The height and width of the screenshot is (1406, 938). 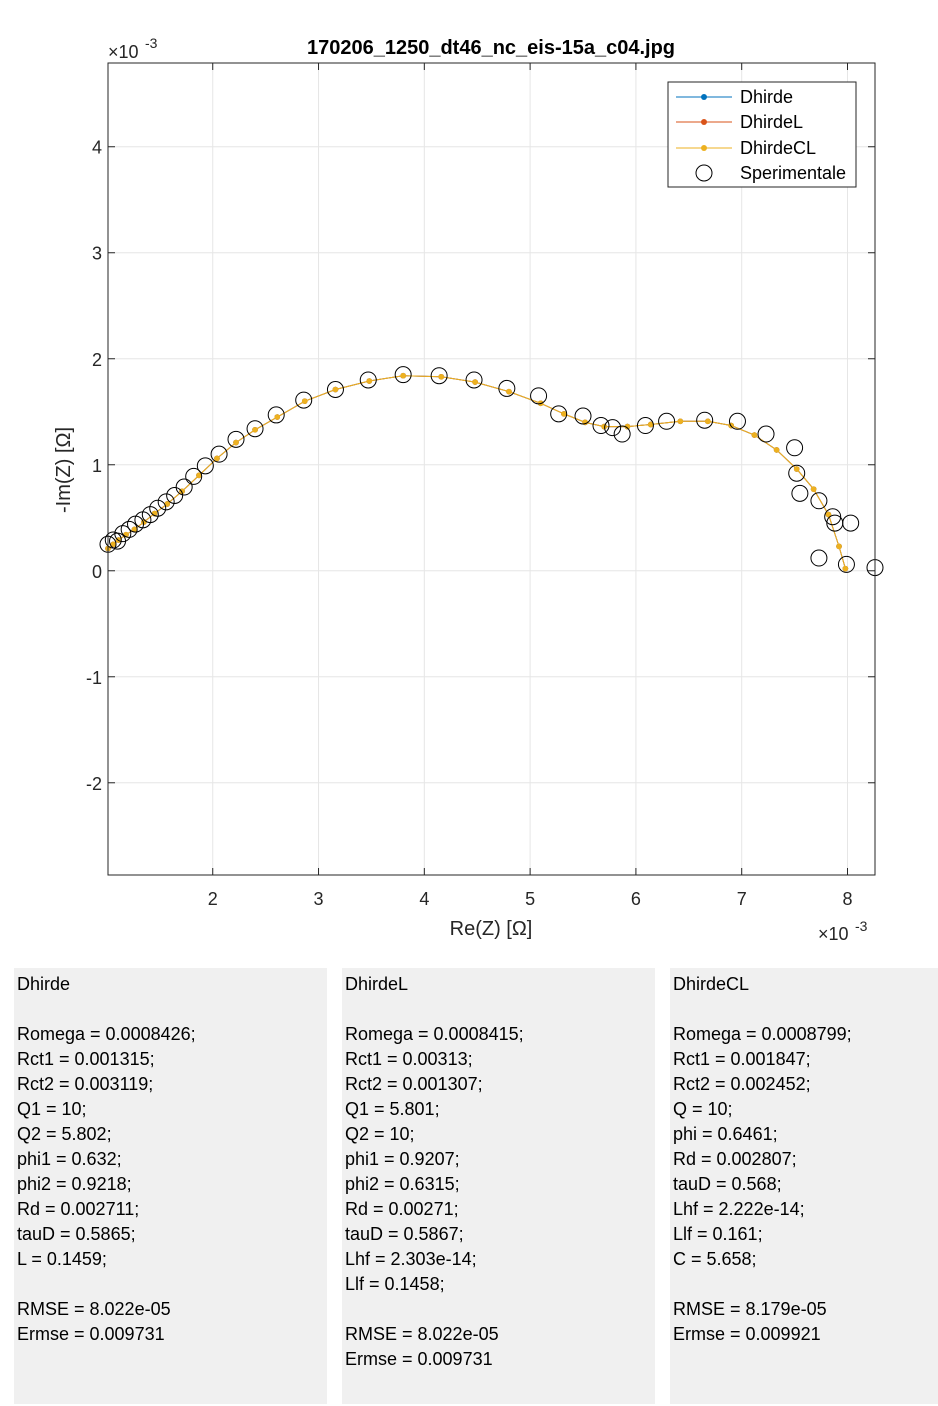 What do you see at coordinates (762, 134) in the screenshot?
I see `legend-box` at bounding box center [762, 134].